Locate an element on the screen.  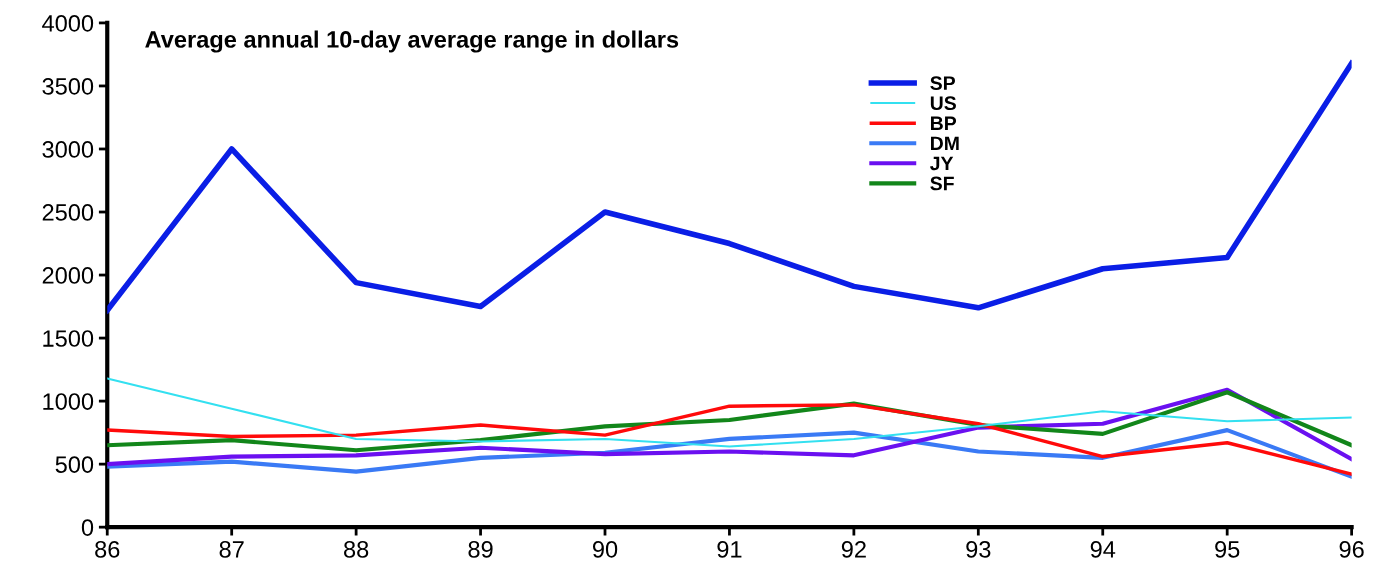
y-tick-label: 1000 is located at coordinates (68, 401).